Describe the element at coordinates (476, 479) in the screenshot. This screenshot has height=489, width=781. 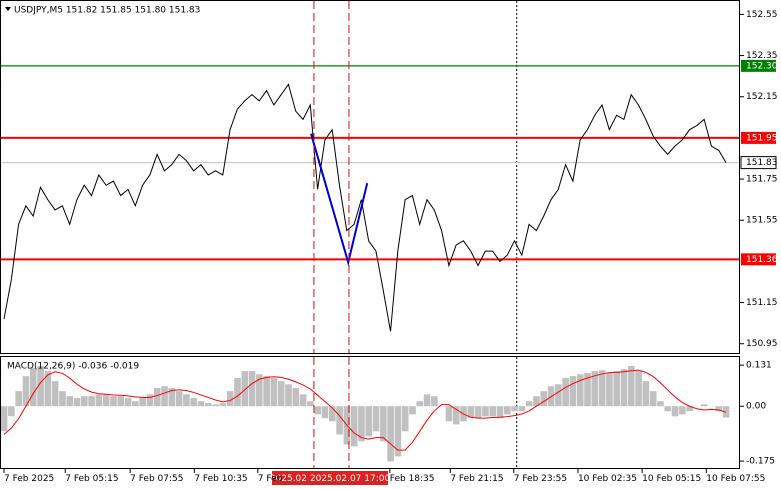
I see `x-tick-label: 7 Feb 21:15` at that location.